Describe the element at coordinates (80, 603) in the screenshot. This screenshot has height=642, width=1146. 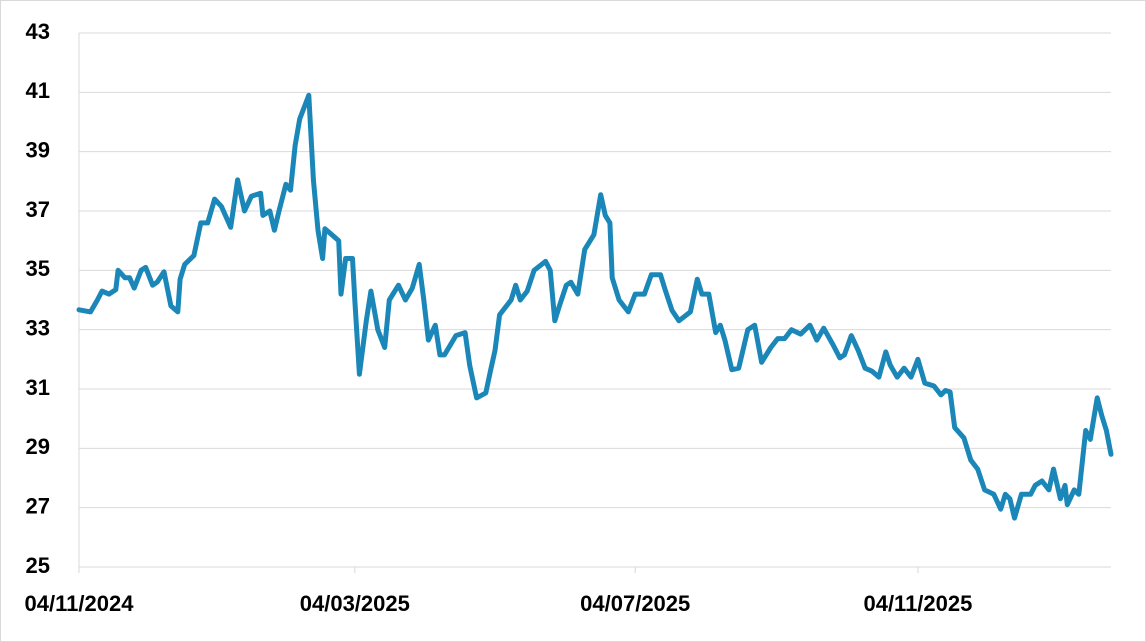
I see `x-tick-label: 04/11/2024` at that location.